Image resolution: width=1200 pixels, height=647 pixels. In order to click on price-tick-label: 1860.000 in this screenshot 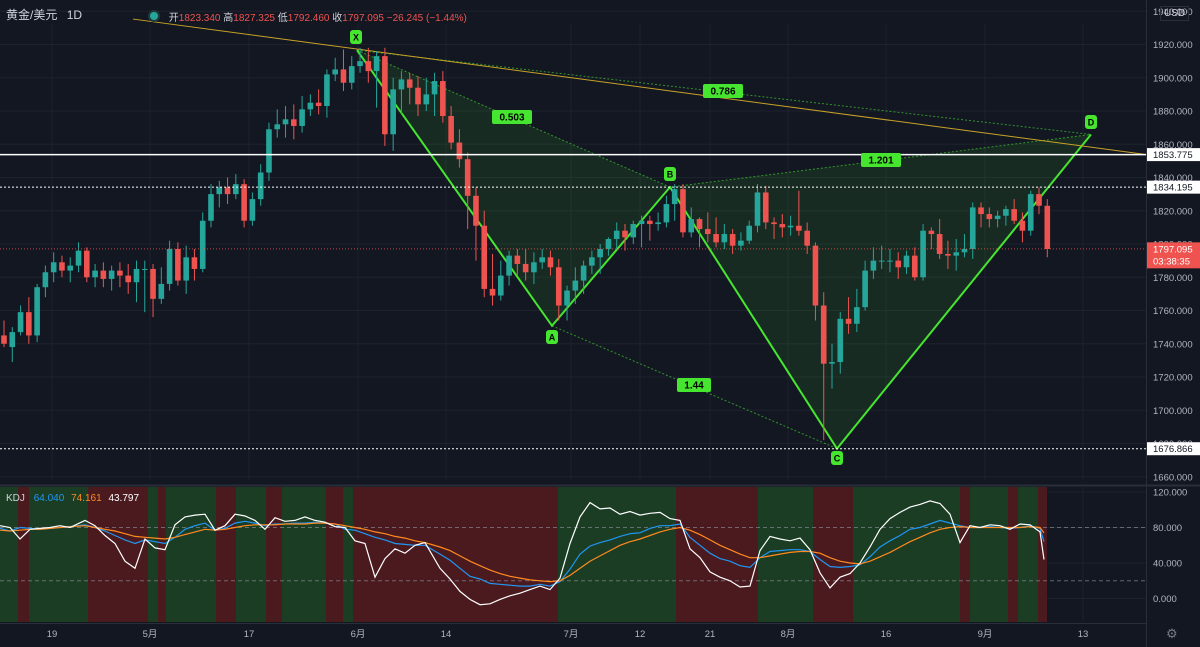, I will do `click(1173, 145)`.